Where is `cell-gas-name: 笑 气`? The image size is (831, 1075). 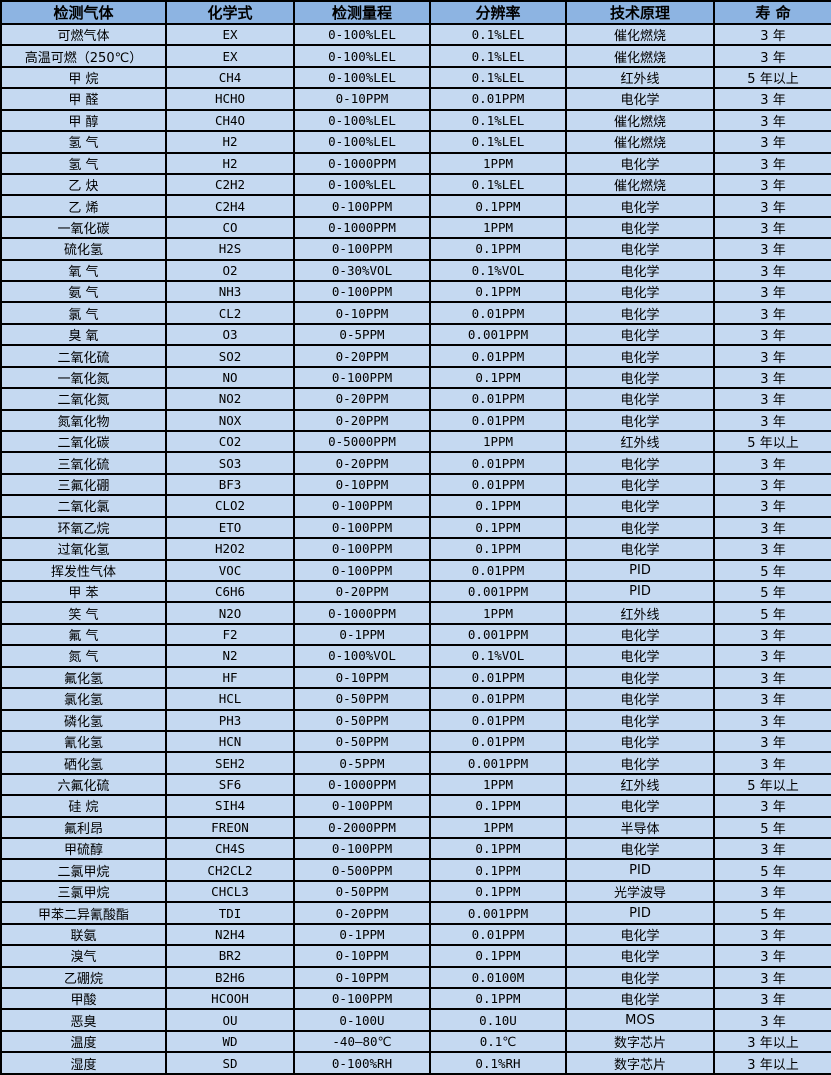 cell-gas-name: 笑 气 is located at coordinates (83, 613).